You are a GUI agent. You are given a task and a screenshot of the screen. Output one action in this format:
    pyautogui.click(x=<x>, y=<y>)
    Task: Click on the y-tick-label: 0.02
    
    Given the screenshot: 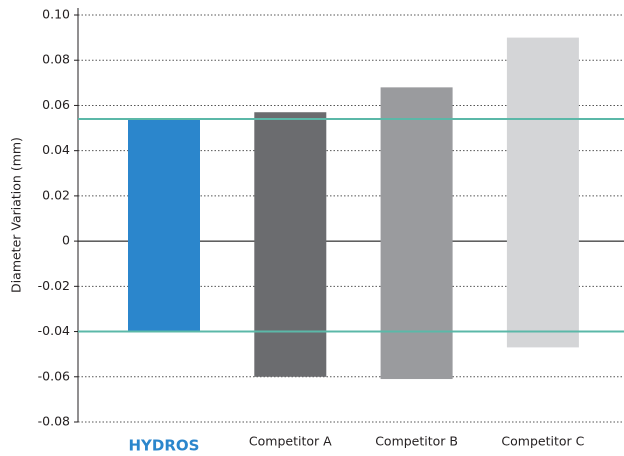 What is the action you would take?
    pyautogui.click(x=56, y=194)
    